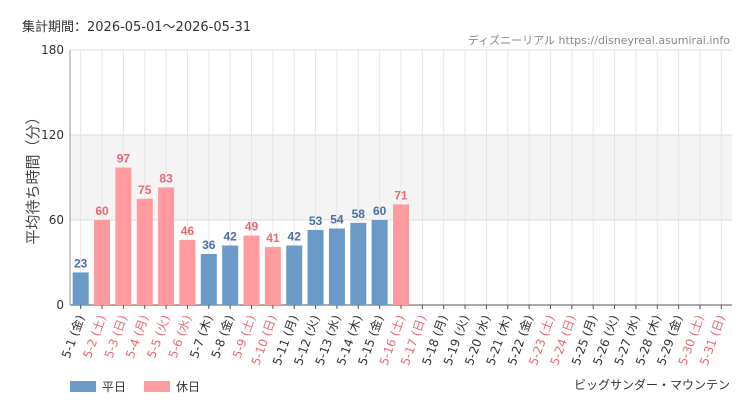 This screenshot has height=410, width=750. What do you see at coordinates (52, 135) in the screenshot?
I see `y-tick-label: 120` at bounding box center [52, 135].